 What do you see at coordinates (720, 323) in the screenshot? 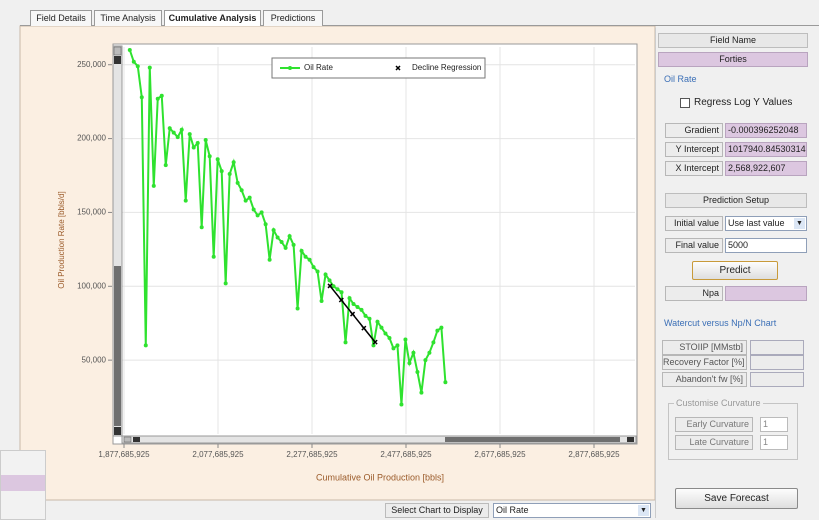
I see `group-label: Watercut versus Np/N Chart` at bounding box center [720, 323].